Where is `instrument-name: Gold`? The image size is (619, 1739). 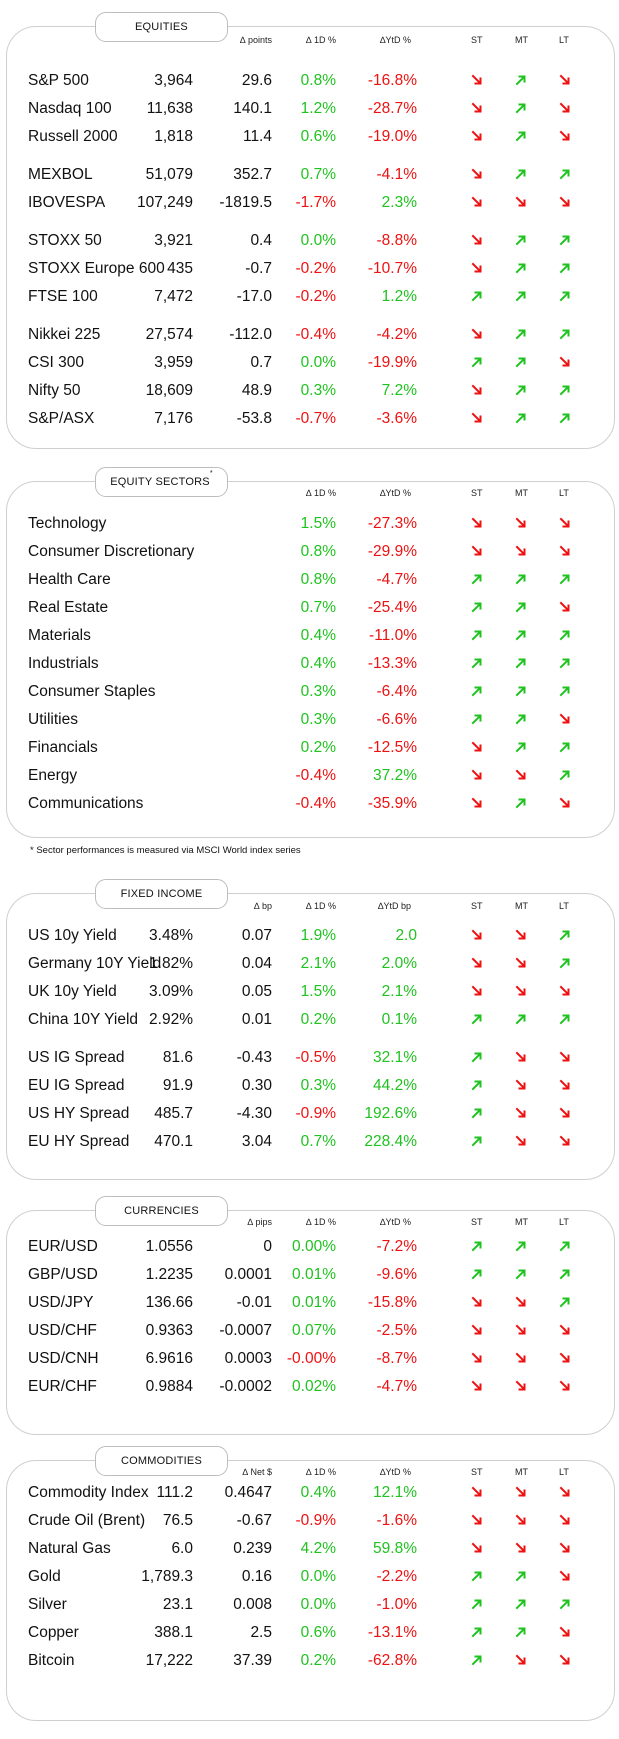 instrument-name: Gold is located at coordinates (44, 1576).